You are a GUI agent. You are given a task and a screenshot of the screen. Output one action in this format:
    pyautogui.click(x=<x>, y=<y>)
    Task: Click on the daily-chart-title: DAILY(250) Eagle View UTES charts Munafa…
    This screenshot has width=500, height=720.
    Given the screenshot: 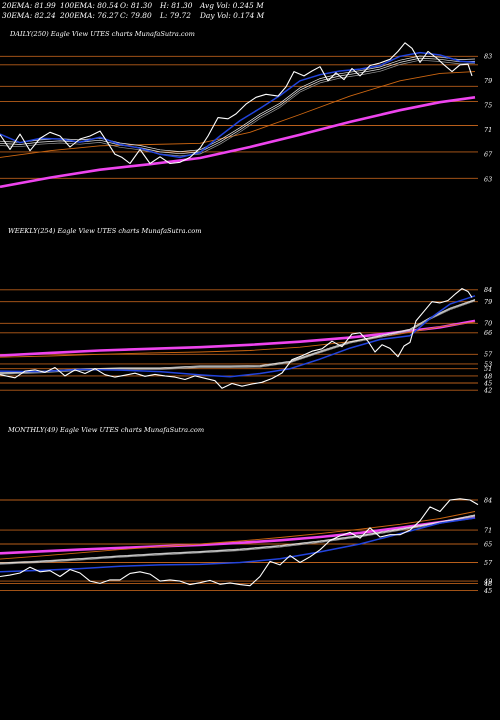 What is the action you would take?
    pyautogui.click(x=102, y=34)
    